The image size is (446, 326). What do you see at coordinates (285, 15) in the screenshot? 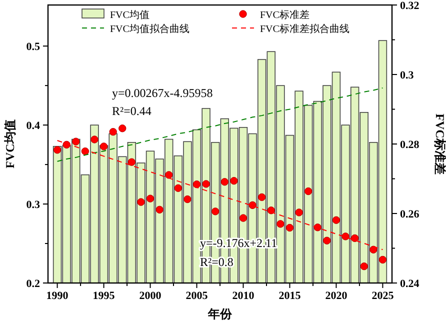
I see `legend-label: FVC标准差` at bounding box center [285, 15].